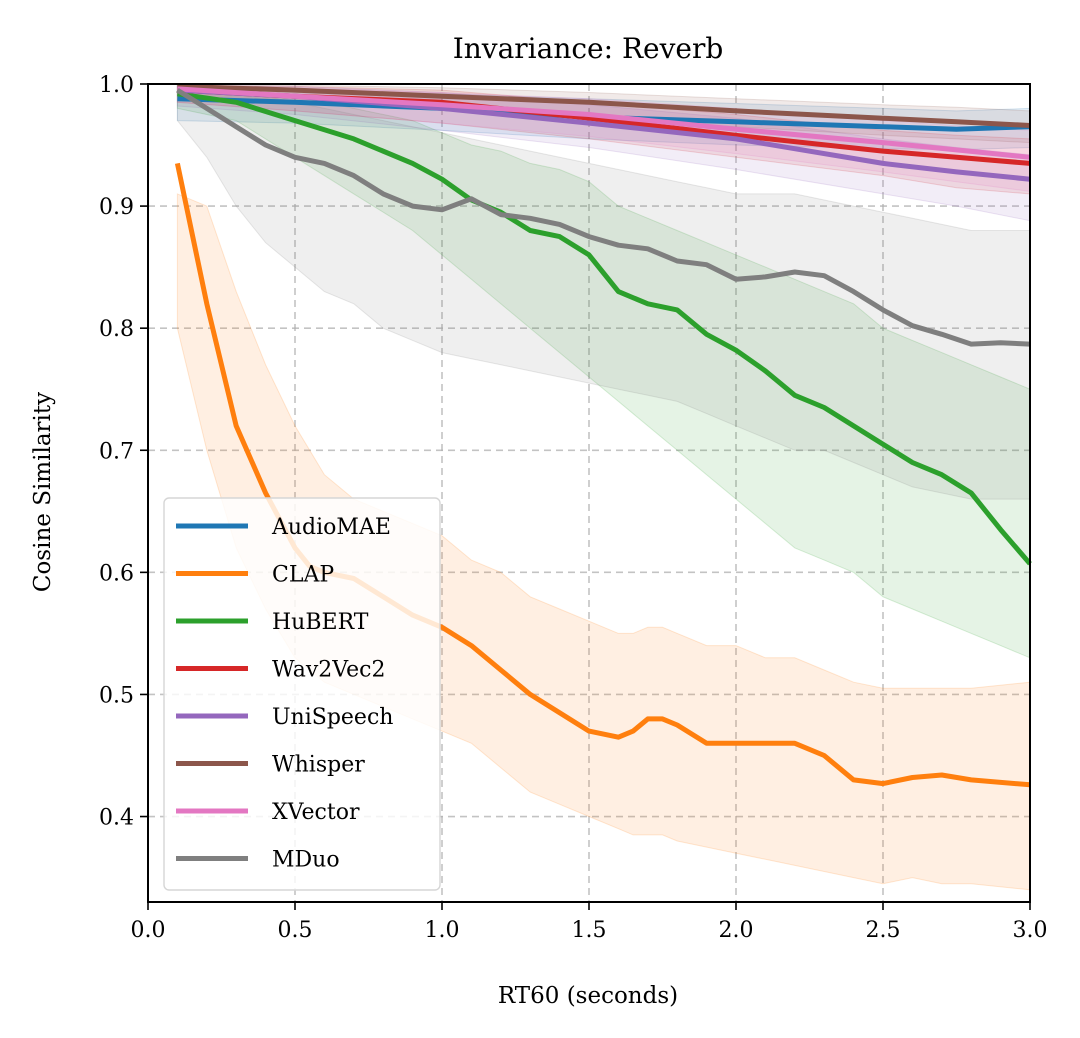  I want to click on y-tick-label-0: 0.4, so click(116, 818).